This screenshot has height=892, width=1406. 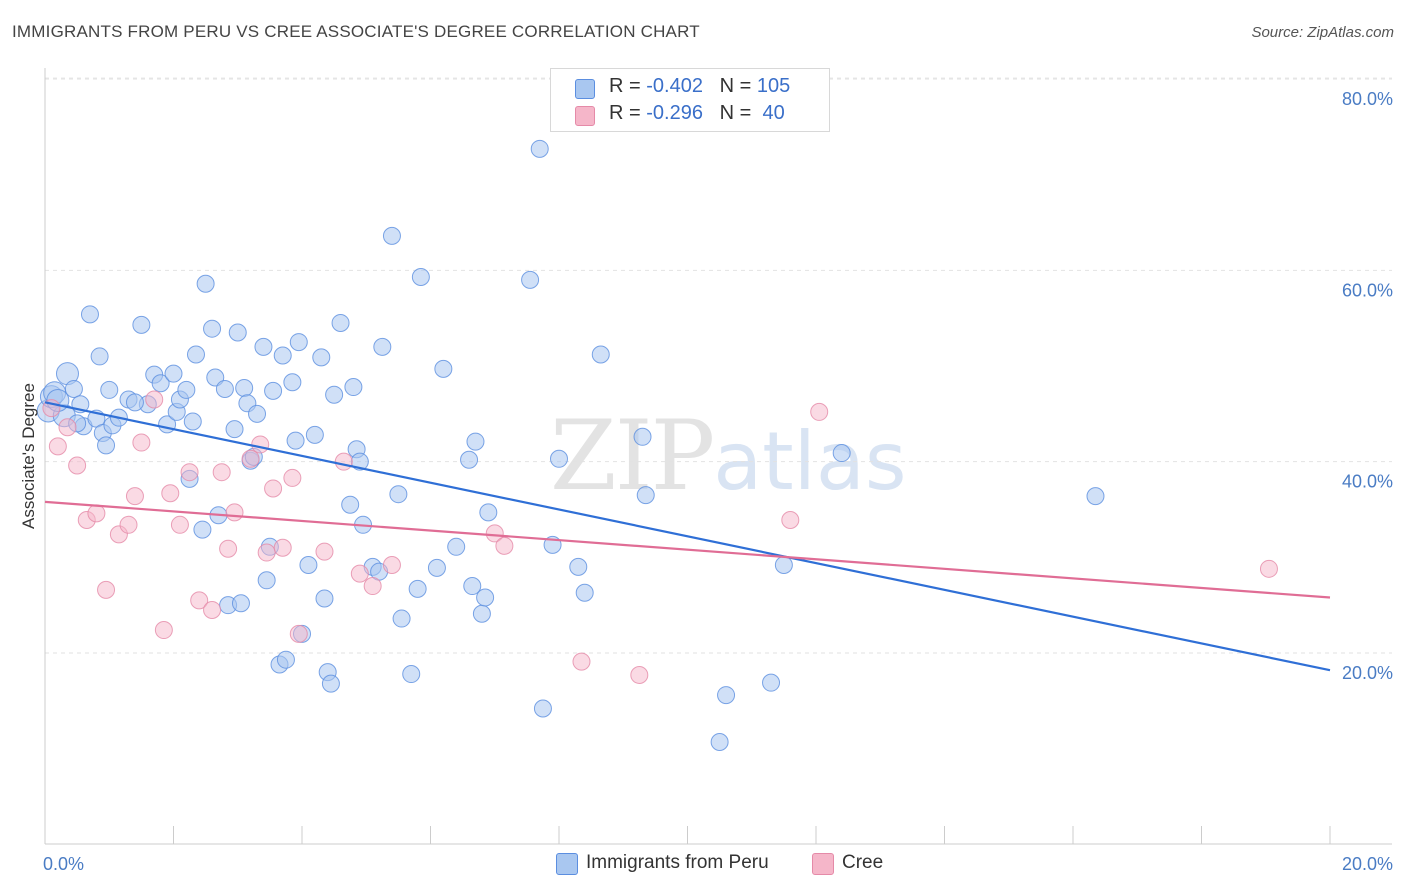 I want to click on y-tick-label: 60.0%, so click(x=1367, y=290).